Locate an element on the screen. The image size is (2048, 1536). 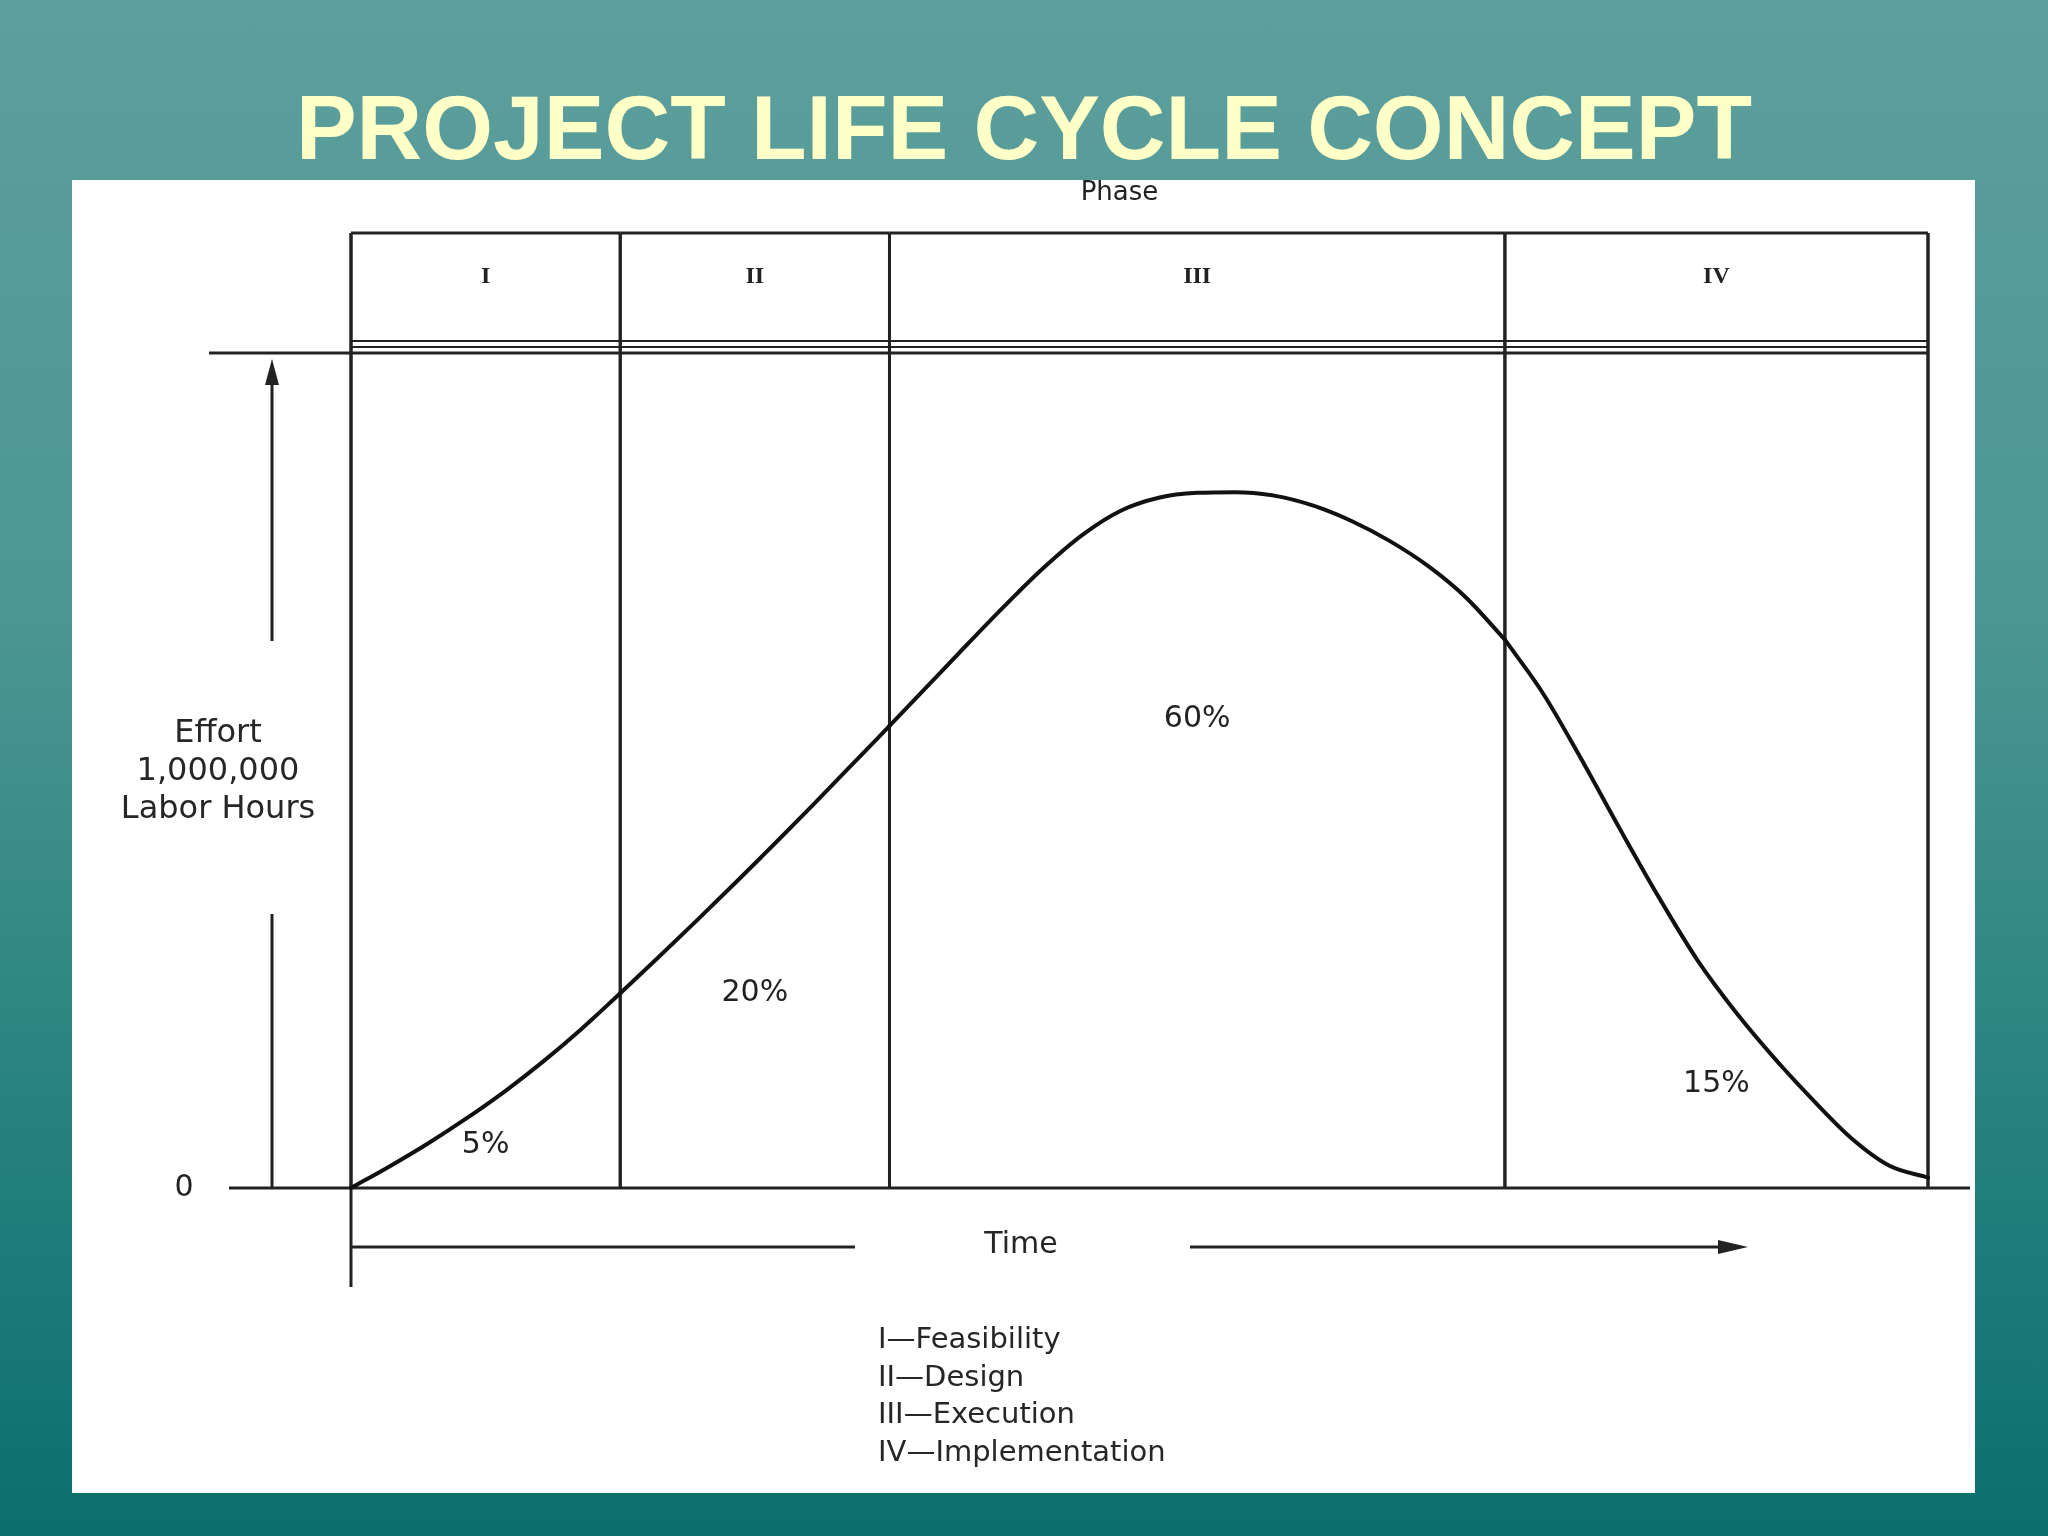
text: 0 is located at coordinates (184, 1185).